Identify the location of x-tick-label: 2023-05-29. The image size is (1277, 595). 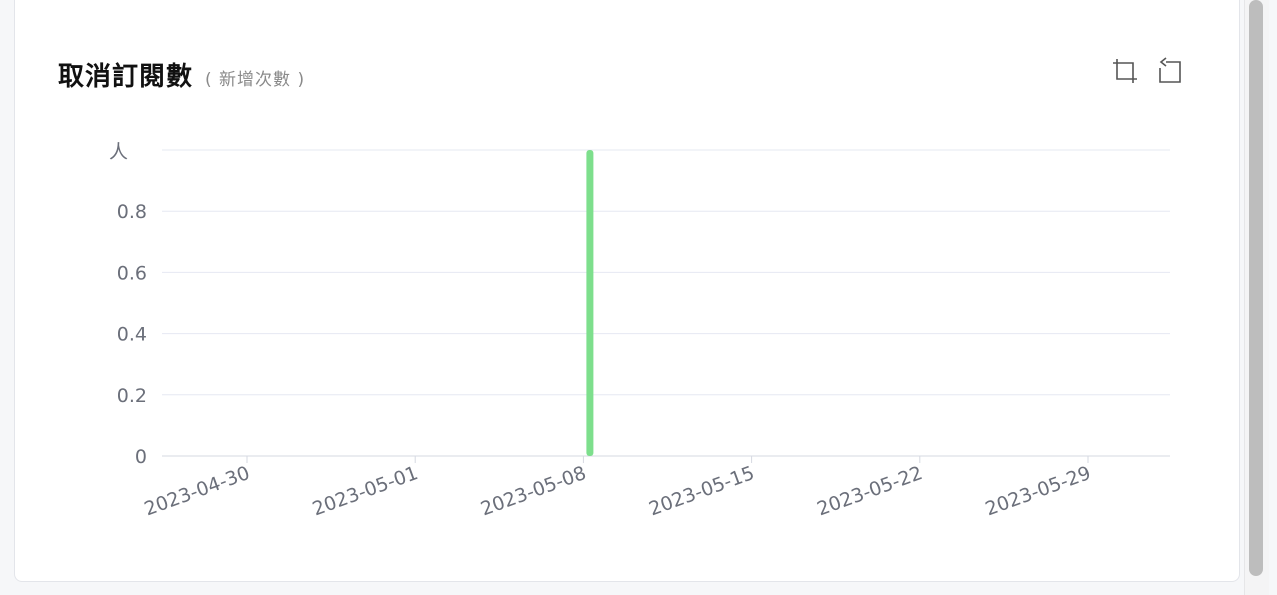
(1037, 491).